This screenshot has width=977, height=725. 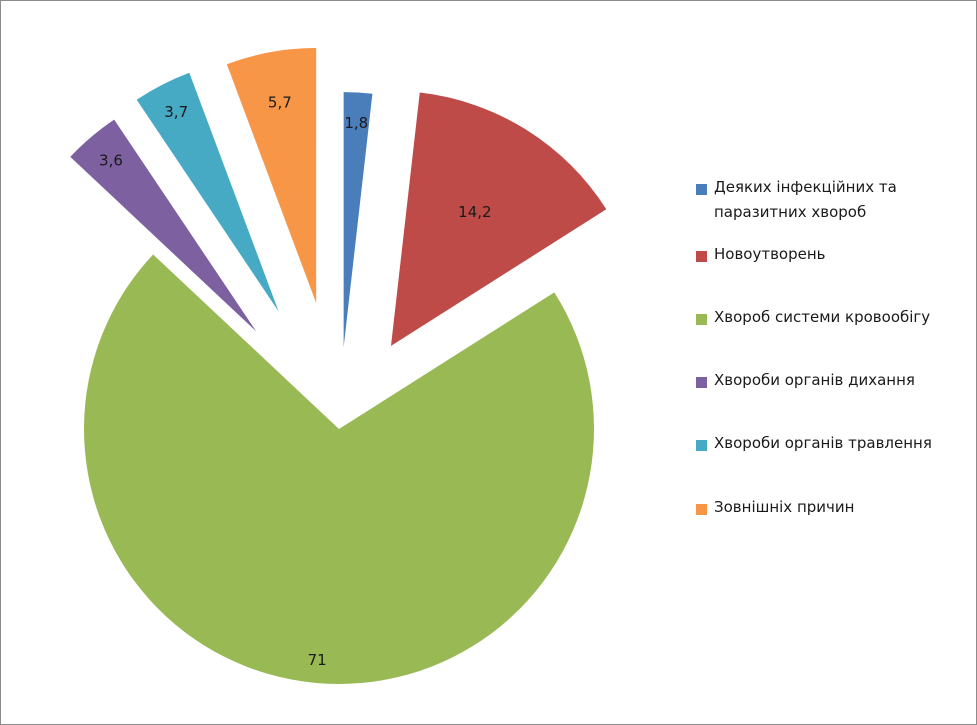 I want to click on legend-label: Хвороб системи кровообігу, so click(x=822, y=317).